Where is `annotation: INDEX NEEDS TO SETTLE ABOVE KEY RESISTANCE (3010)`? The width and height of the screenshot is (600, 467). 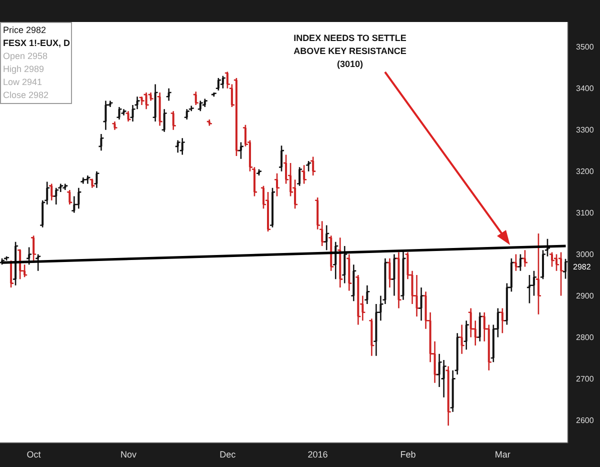 annotation: INDEX NEEDS TO SETTLE ABOVE KEY RESISTANCE (3010) is located at coordinates (350, 51).